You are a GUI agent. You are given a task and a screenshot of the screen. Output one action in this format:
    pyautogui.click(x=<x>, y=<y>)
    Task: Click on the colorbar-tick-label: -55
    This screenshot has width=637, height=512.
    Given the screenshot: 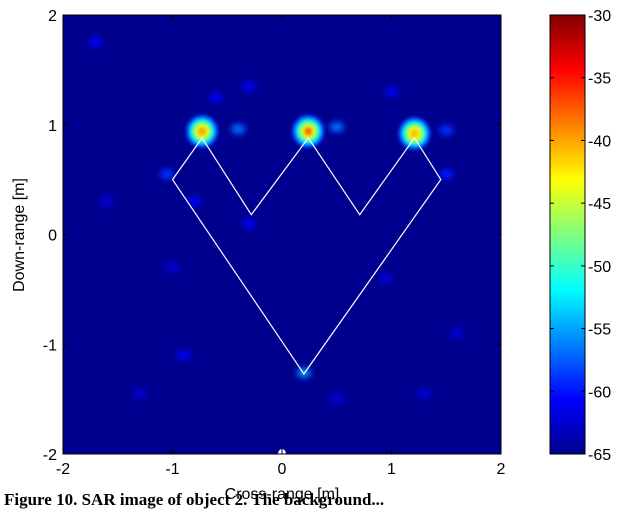 What is the action you would take?
    pyautogui.click(x=599, y=330)
    